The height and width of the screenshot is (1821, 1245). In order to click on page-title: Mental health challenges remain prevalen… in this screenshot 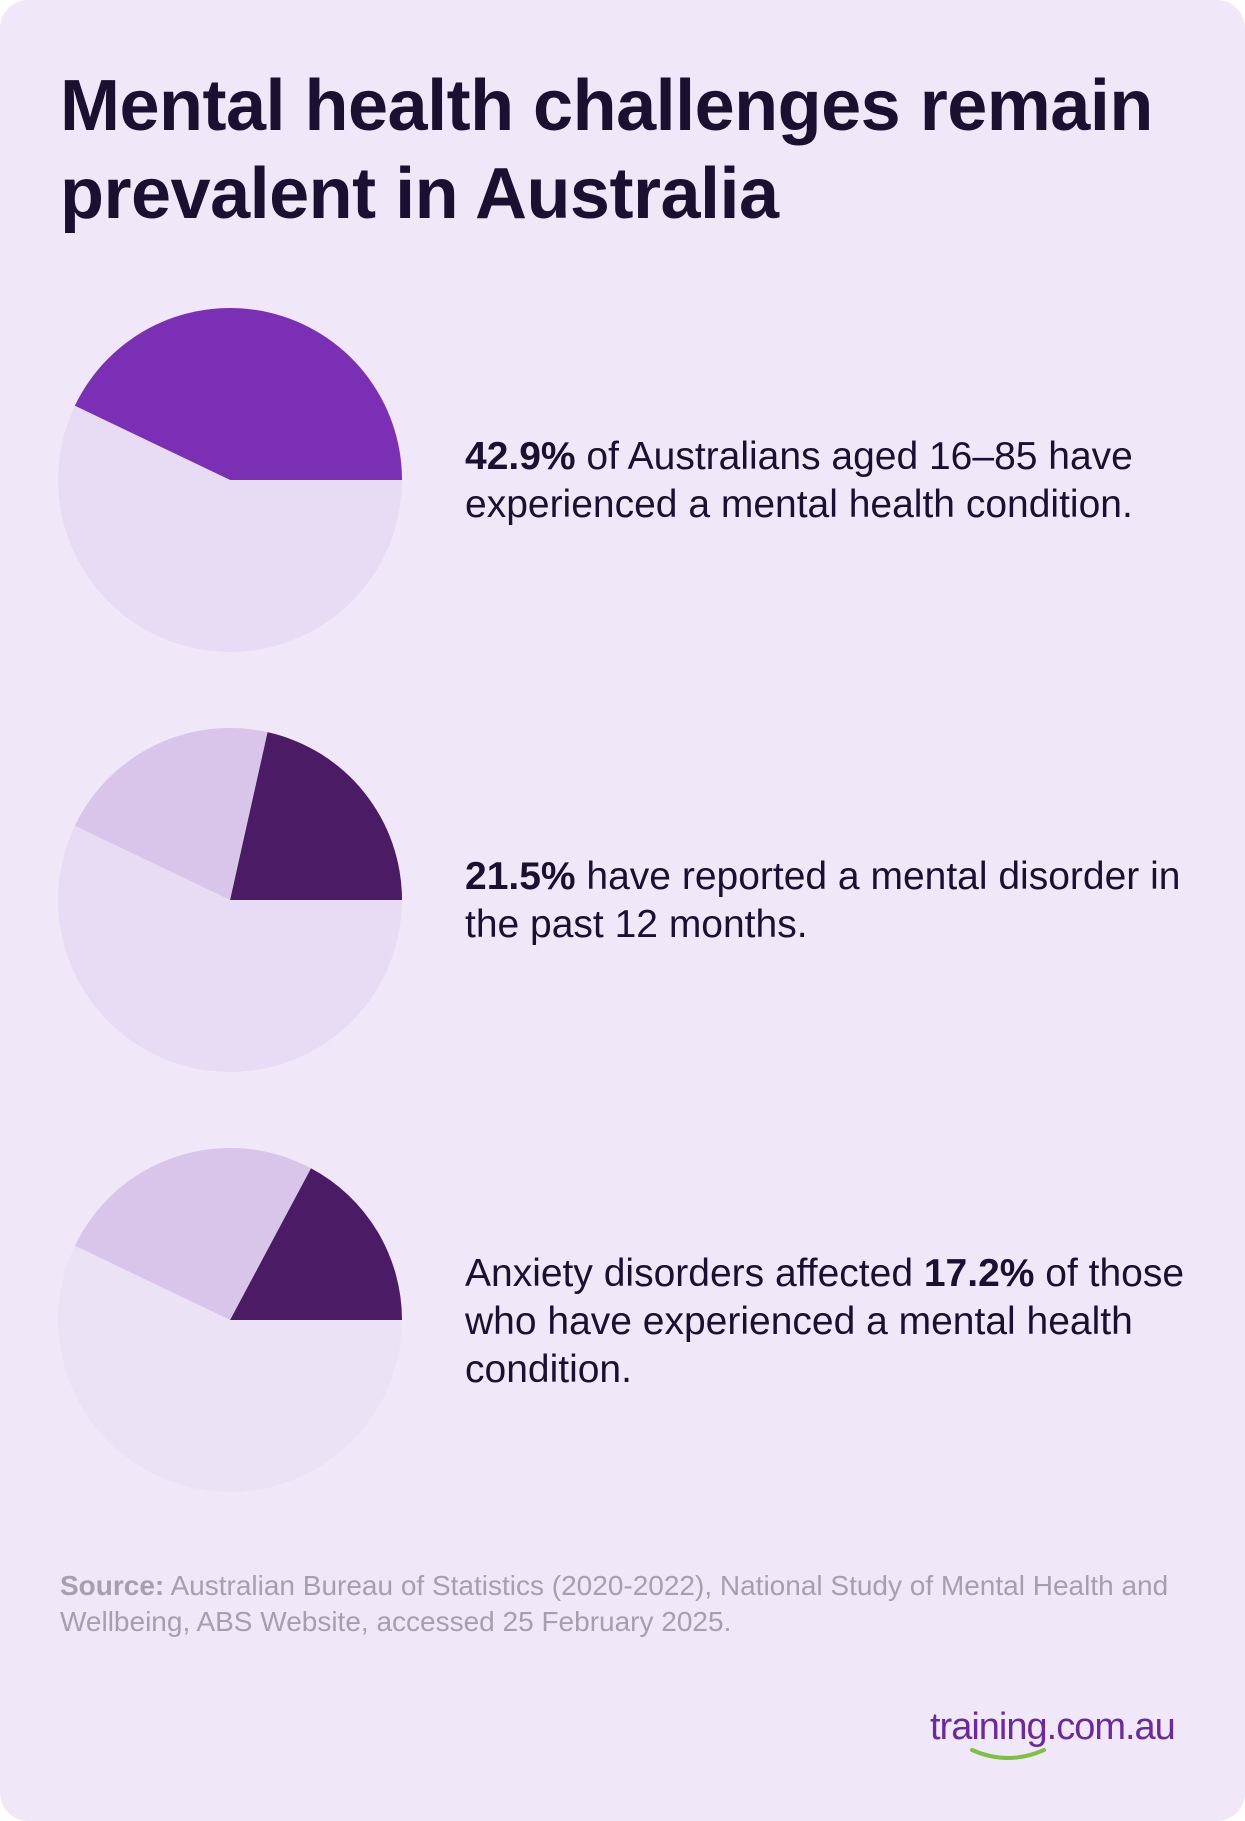, I will do `click(606, 150)`.